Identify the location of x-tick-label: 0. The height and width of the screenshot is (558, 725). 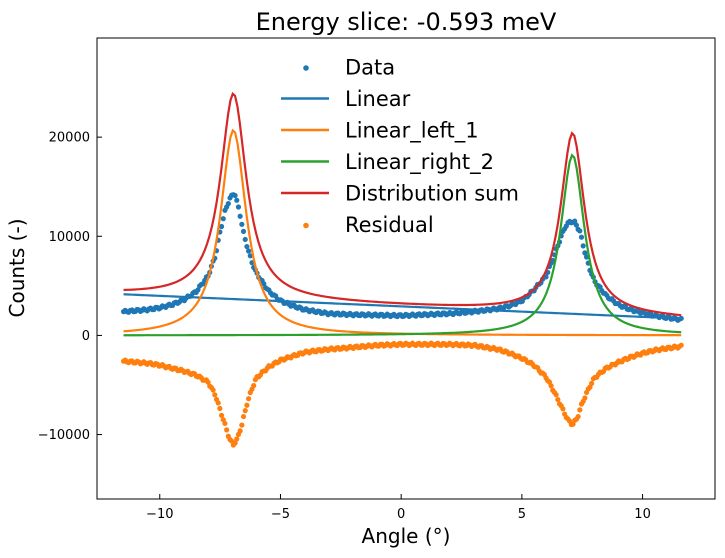
(401, 514).